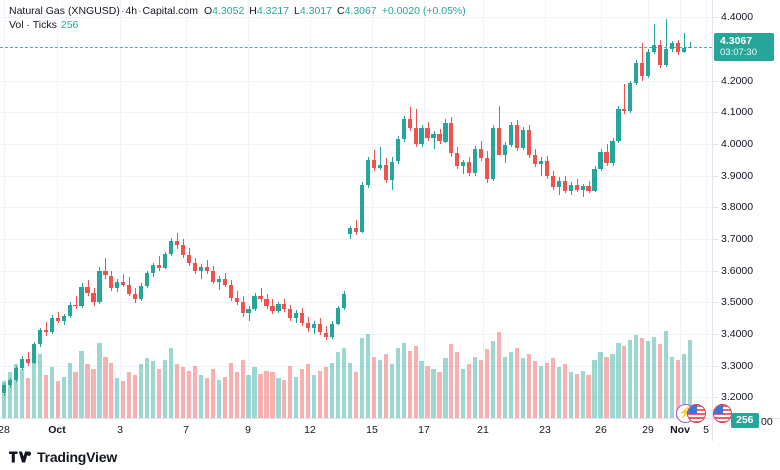  Describe the element at coordinates (248, 430) in the screenshot. I see `time-tick-label: 9` at that location.